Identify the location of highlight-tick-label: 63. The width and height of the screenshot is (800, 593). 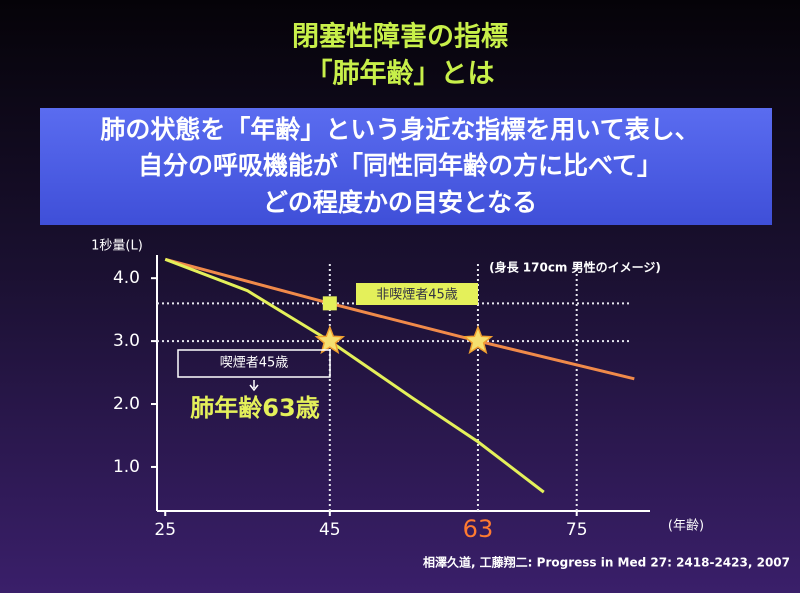
(478, 529).